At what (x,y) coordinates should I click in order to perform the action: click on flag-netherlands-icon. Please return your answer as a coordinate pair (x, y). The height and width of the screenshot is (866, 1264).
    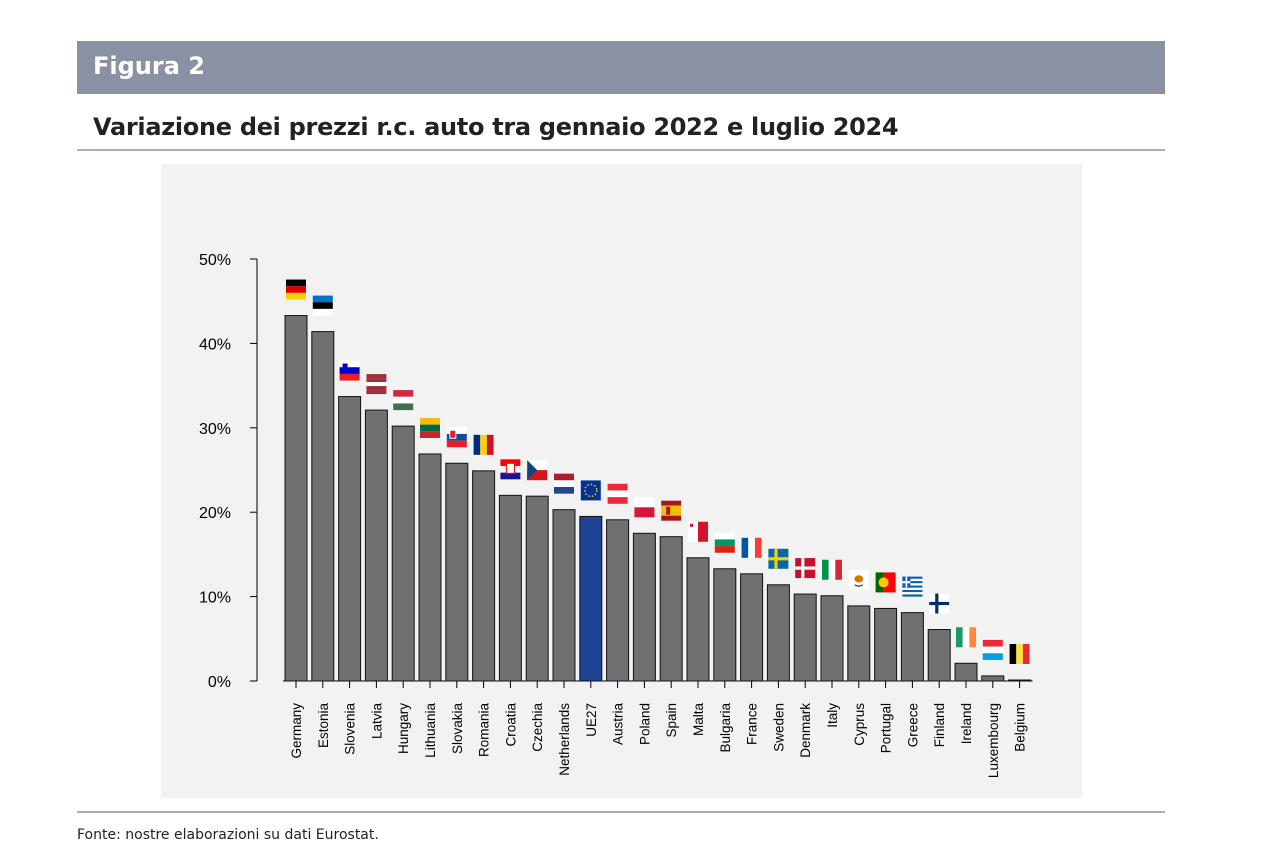
    Looking at the image, I should click on (564, 483).